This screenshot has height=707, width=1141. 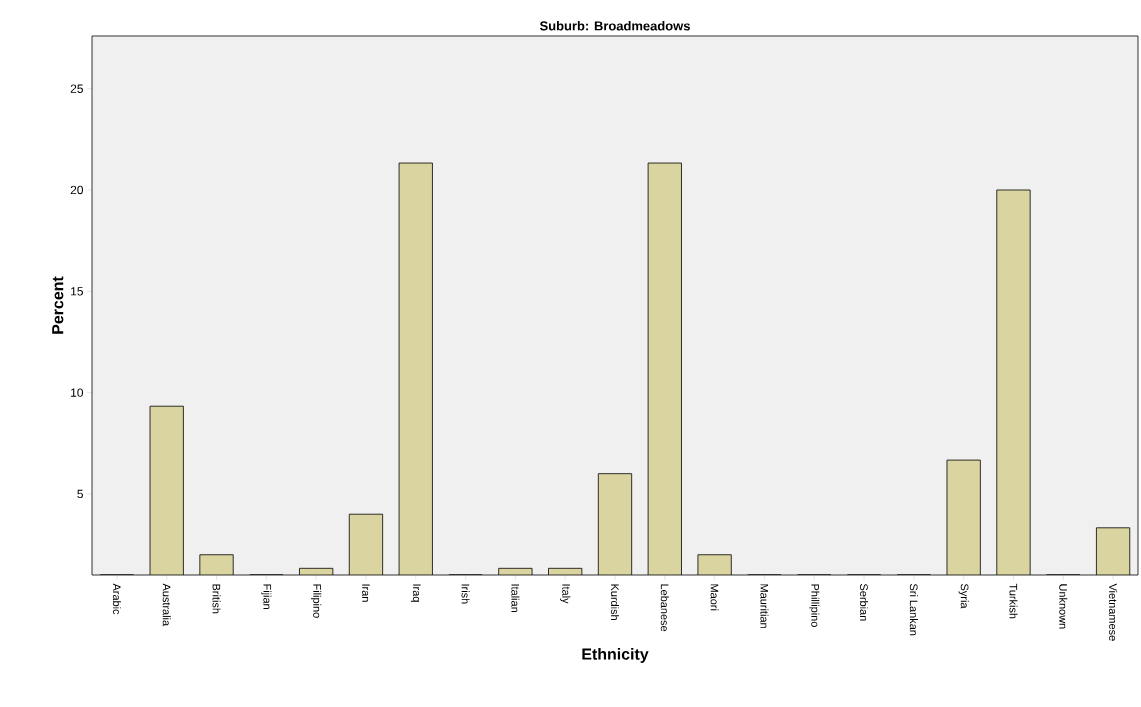 I want to click on x-tick-label: Lebanese, so click(x=664, y=608).